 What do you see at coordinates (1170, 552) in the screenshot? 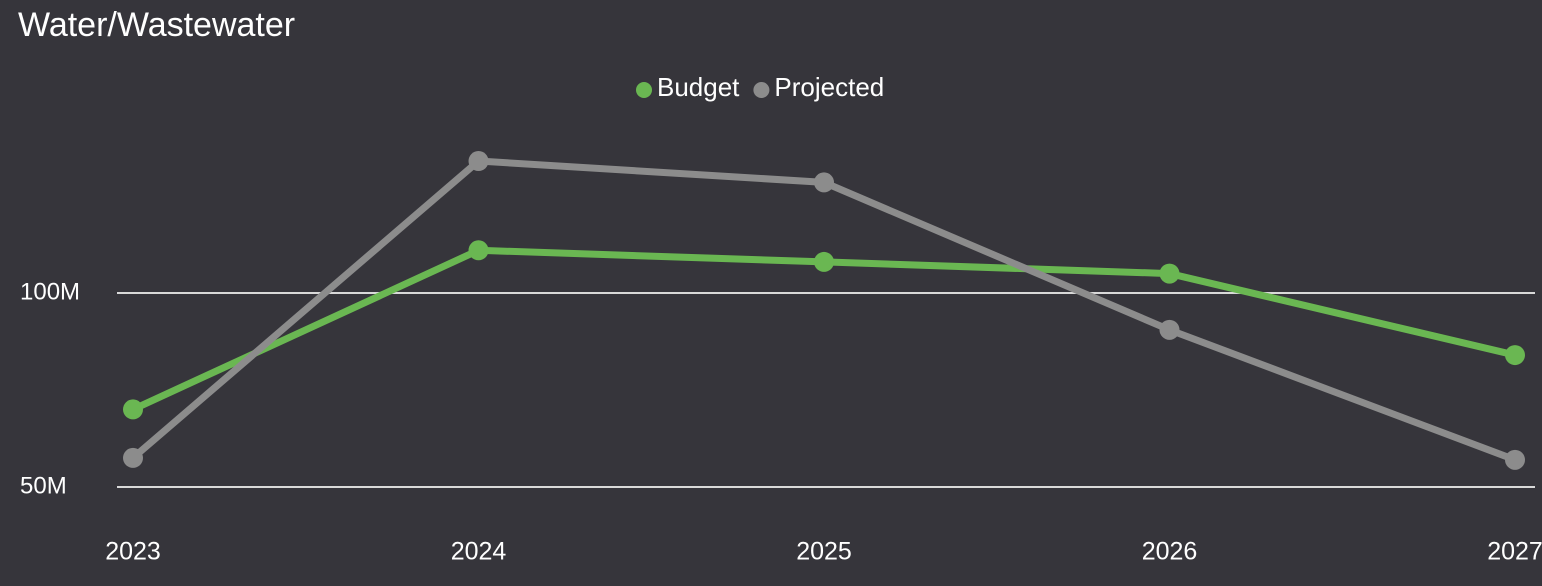
I see `x-tick-label: 2026` at bounding box center [1170, 552].